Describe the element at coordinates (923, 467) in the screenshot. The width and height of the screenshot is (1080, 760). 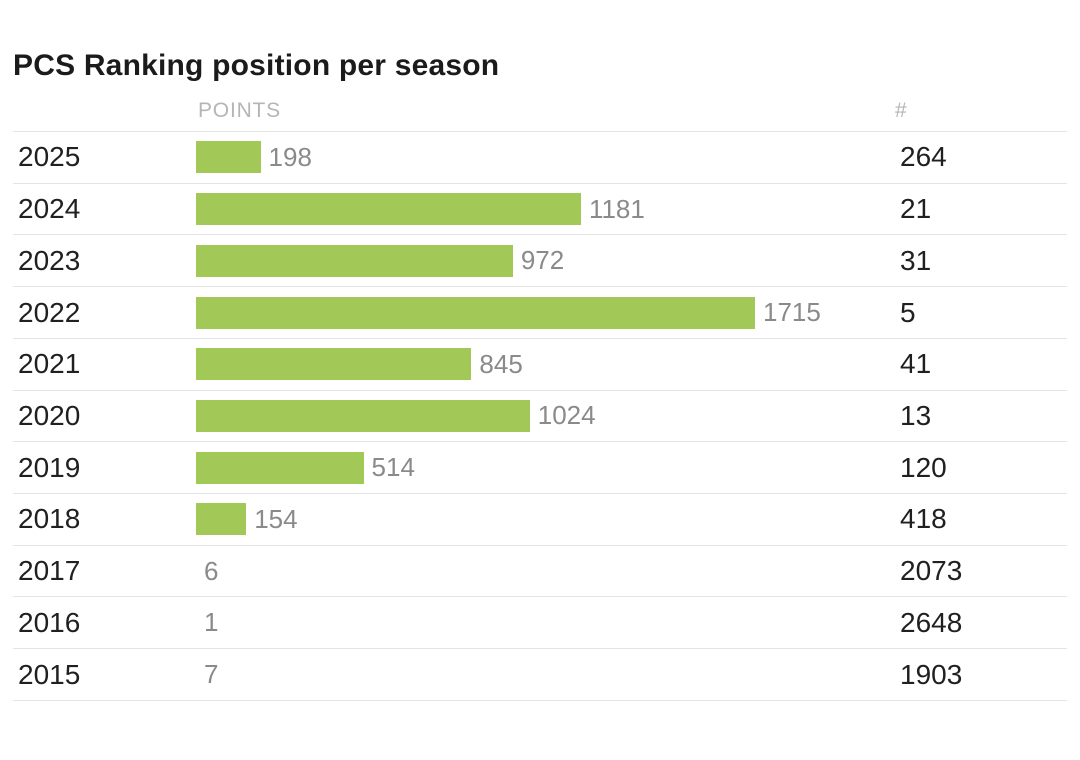
I see `rank-value: 120` at that location.